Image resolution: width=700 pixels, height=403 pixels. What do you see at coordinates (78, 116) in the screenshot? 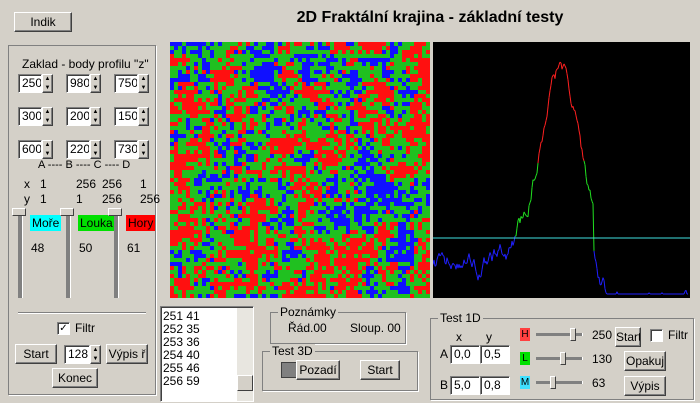
I see `profile-spin: 200` at bounding box center [78, 116].